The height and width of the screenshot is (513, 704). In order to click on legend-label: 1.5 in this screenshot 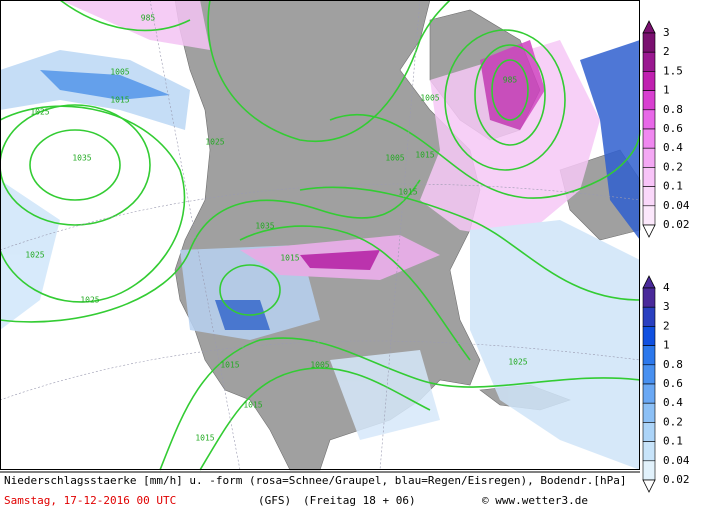, I will do `click(673, 70)`.